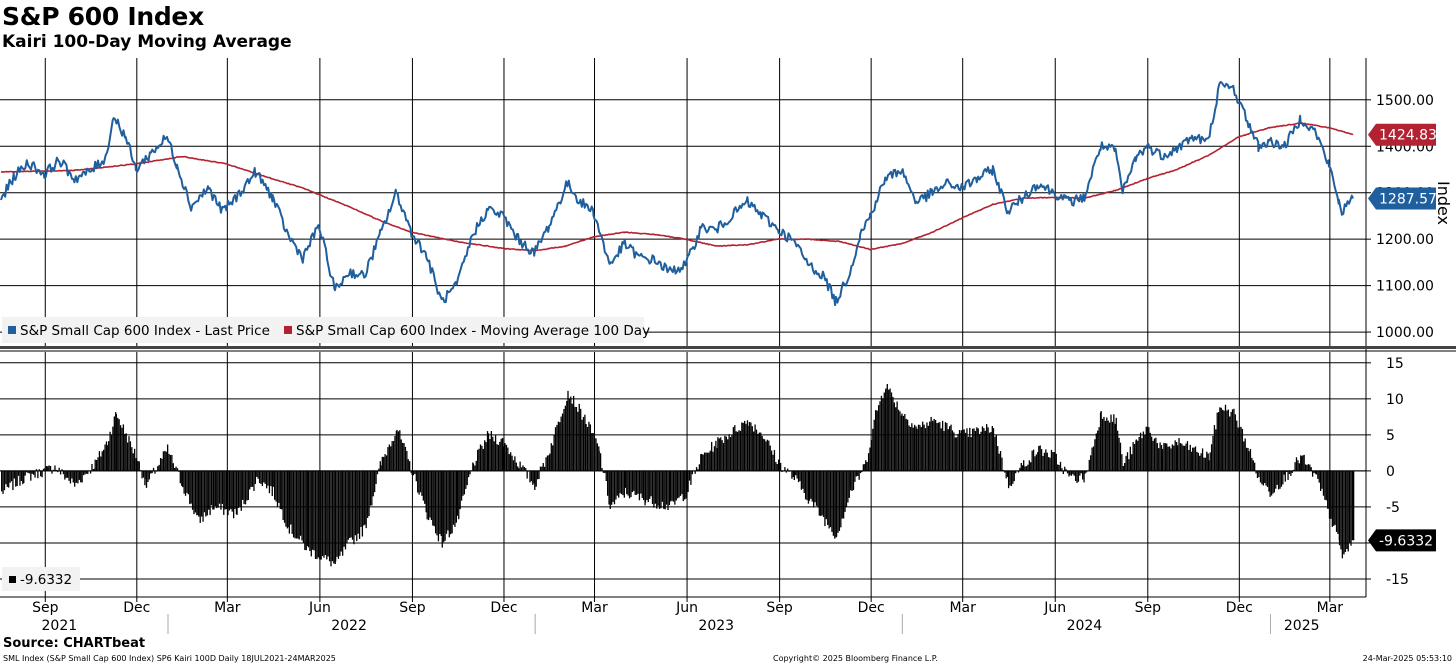 This screenshot has height=665, width=1456. Describe the element at coordinates (46, 580) in the screenshot. I see `legend-kairi-label: -9.6332` at that location.